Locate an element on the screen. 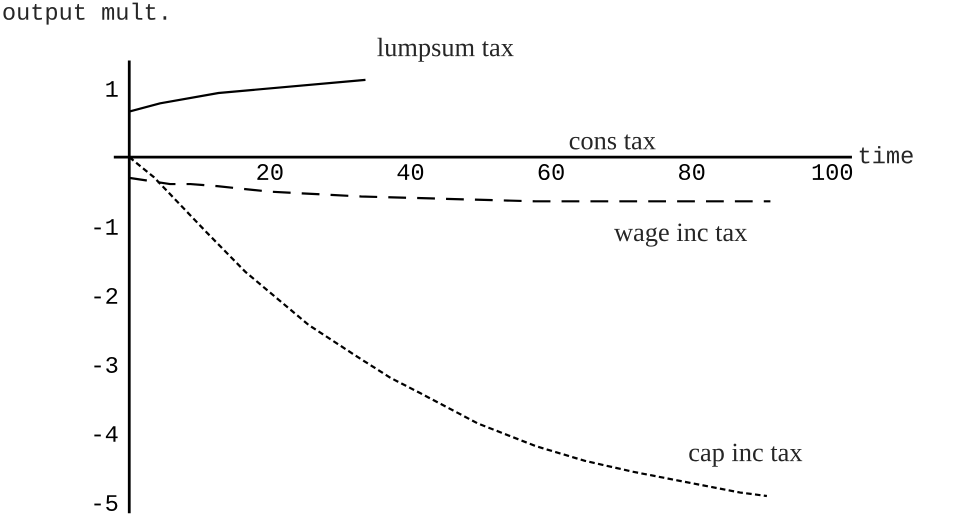 This screenshot has height=516, width=960. y-tick-label: -1 is located at coordinates (106, 227).